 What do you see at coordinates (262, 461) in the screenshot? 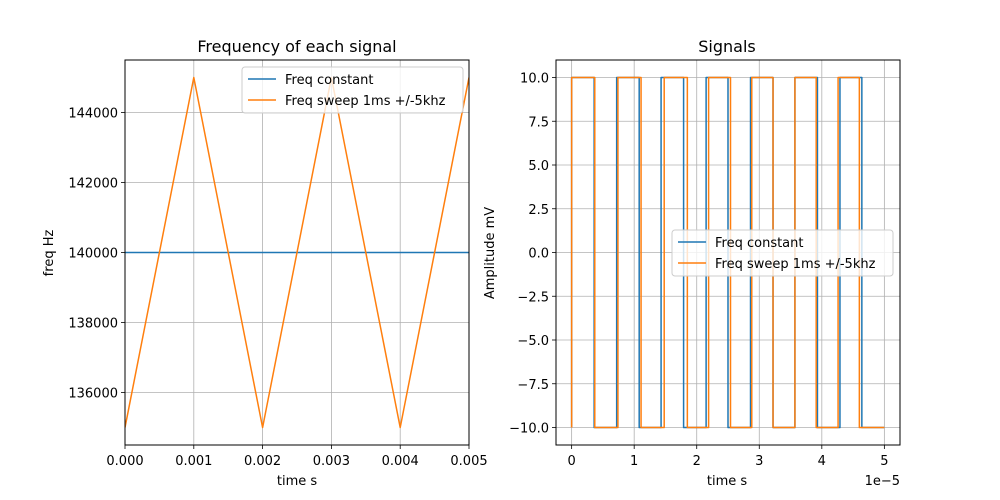
I see `x-tick-label: 0.002` at bounding box center [262, 461].